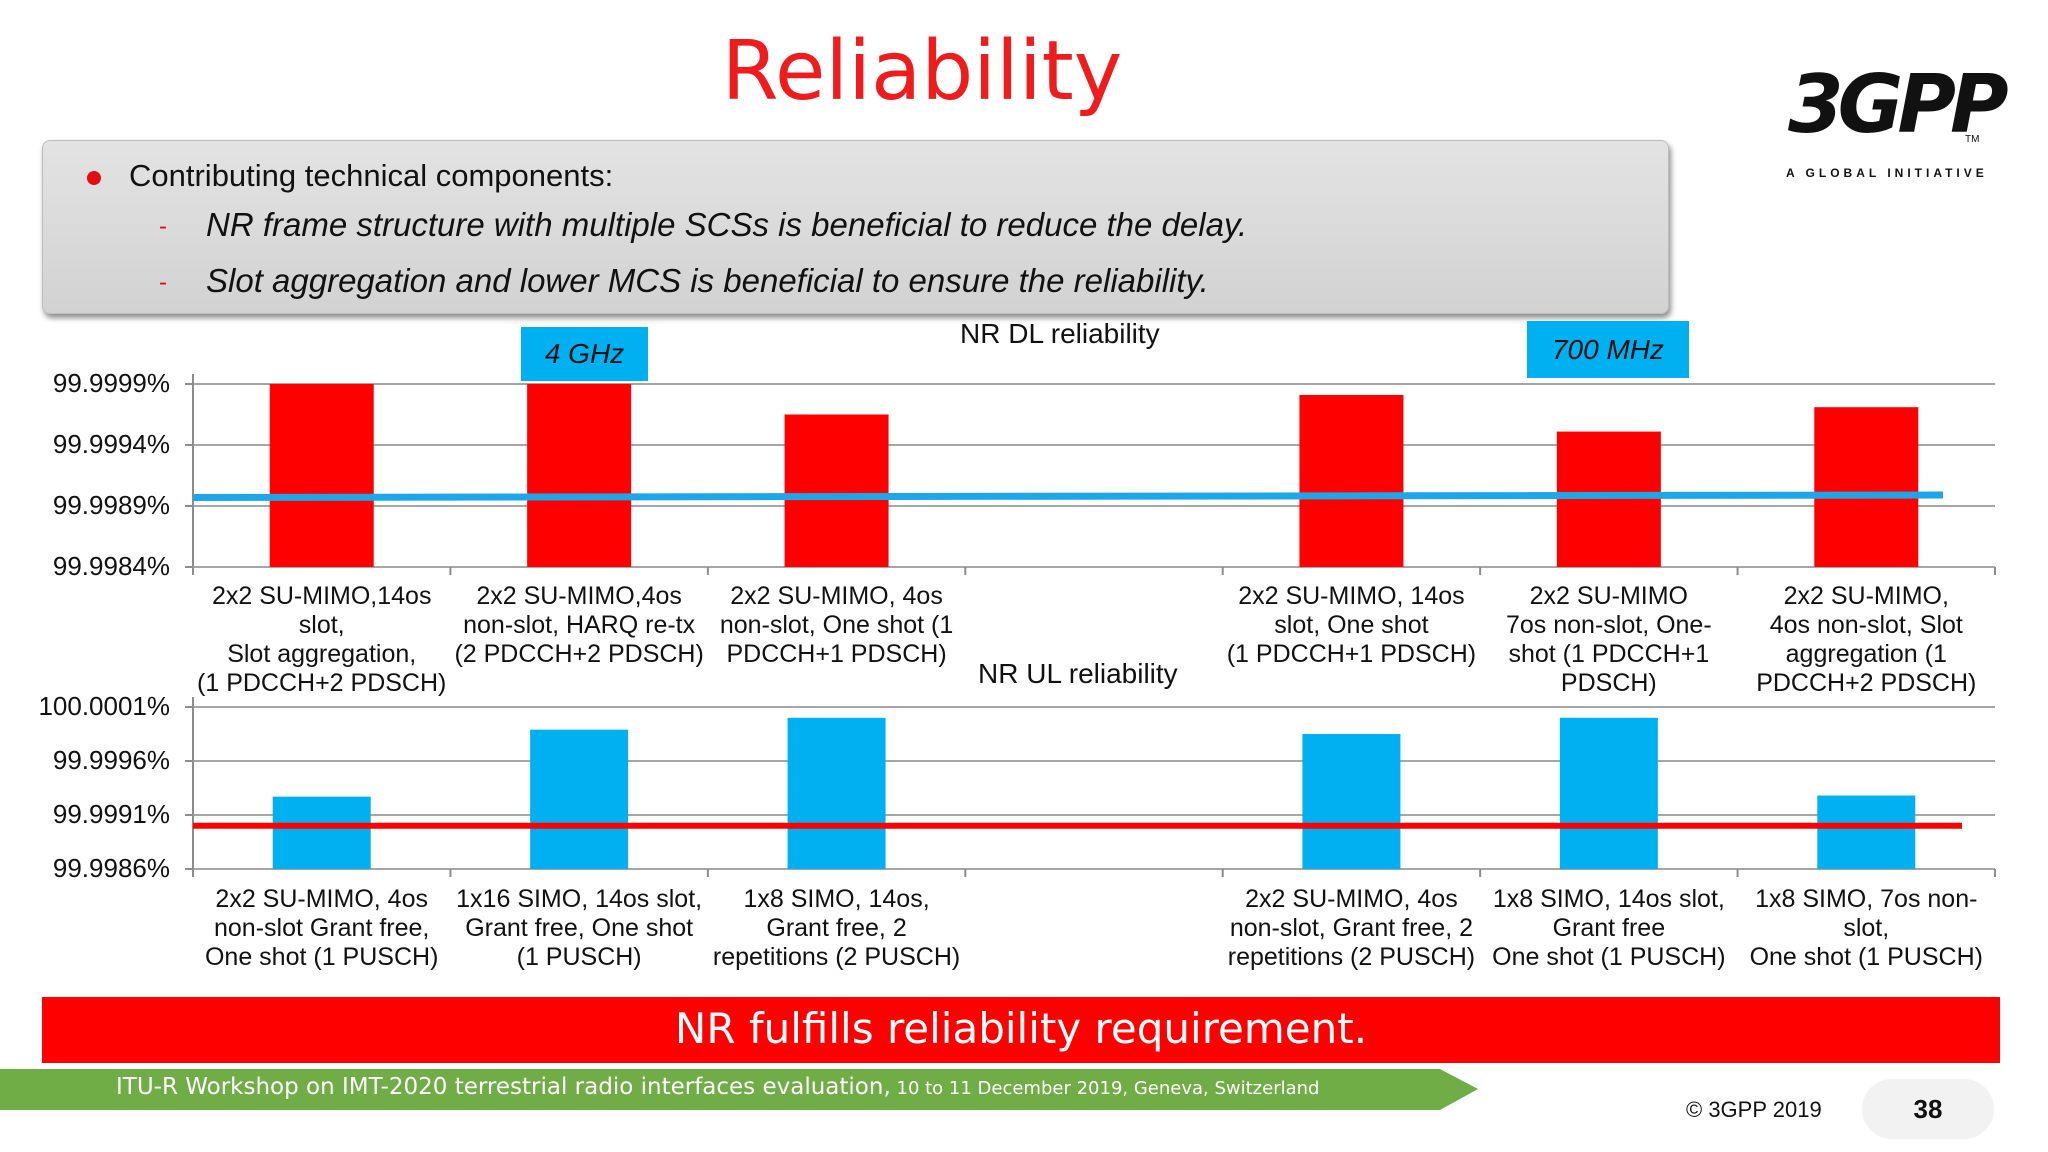 The image size is (2048, 1152). I want to click on page-number: 38, so click(1928, 1109).